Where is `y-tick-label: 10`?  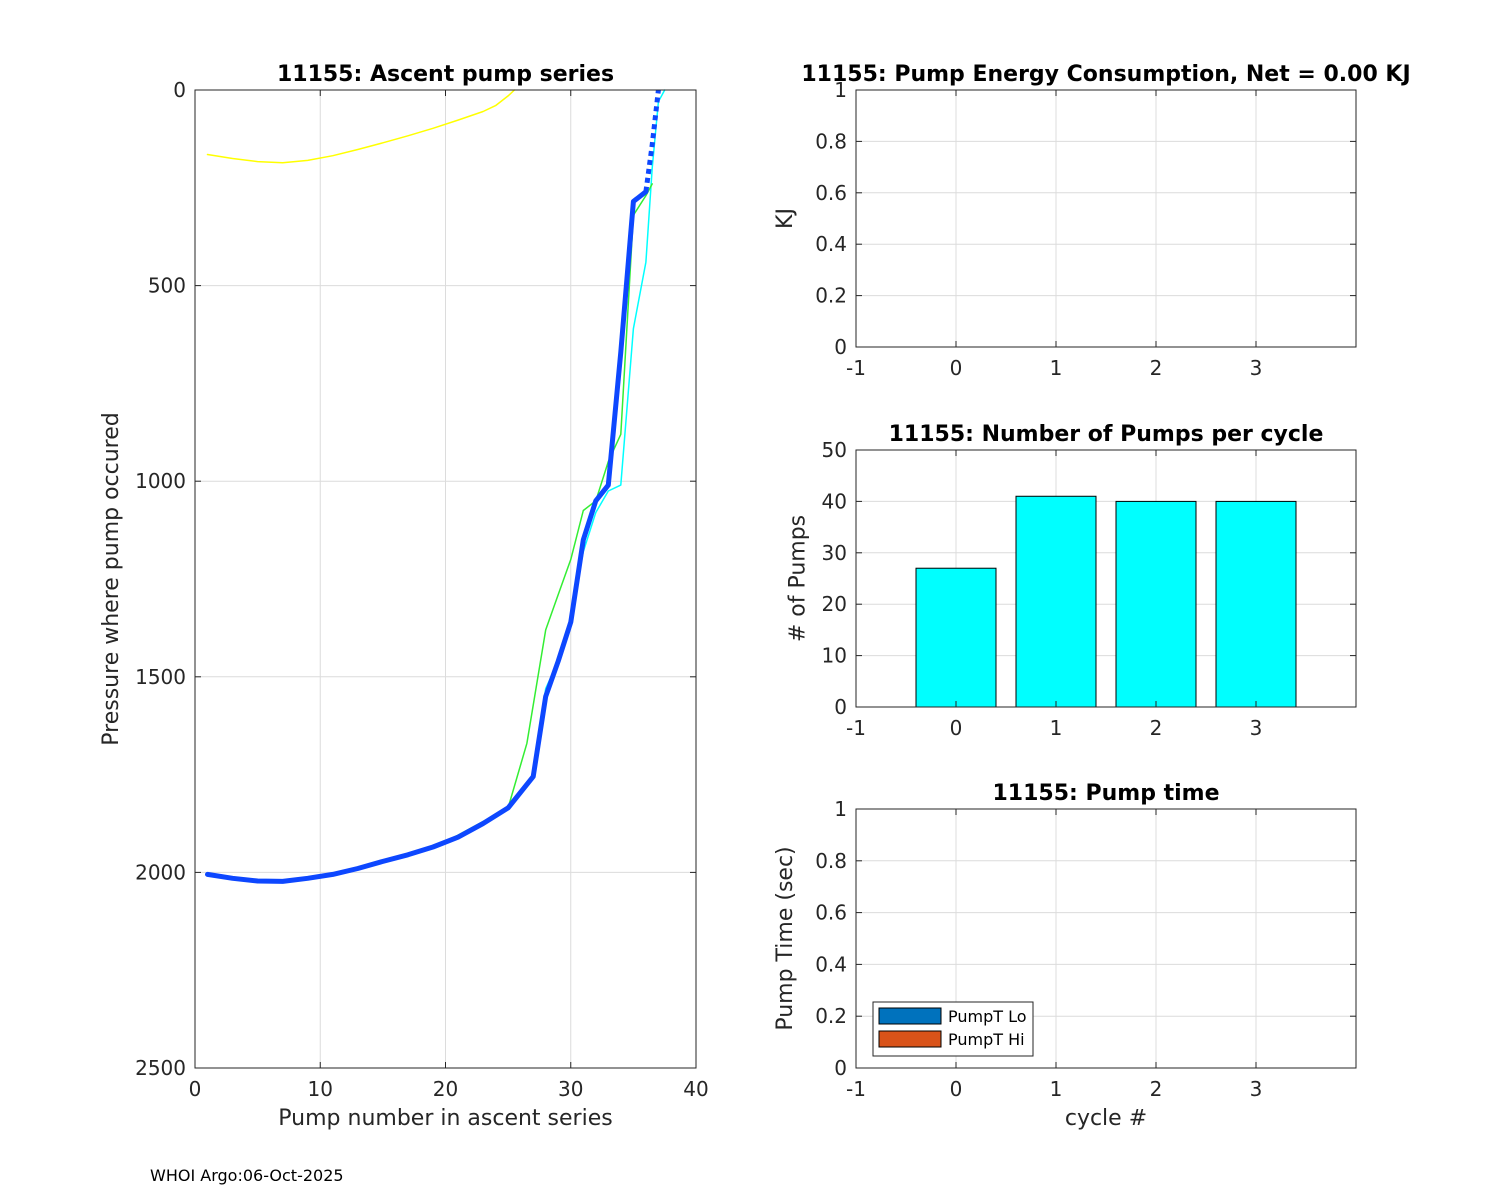
y-tick-label: 10 is located at coordinates (834, 656).